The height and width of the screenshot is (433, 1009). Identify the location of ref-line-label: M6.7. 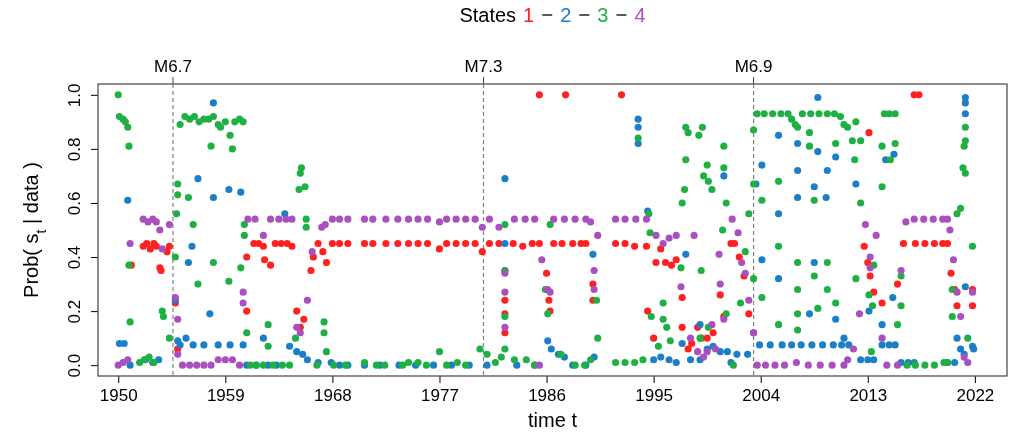
(173, 66).